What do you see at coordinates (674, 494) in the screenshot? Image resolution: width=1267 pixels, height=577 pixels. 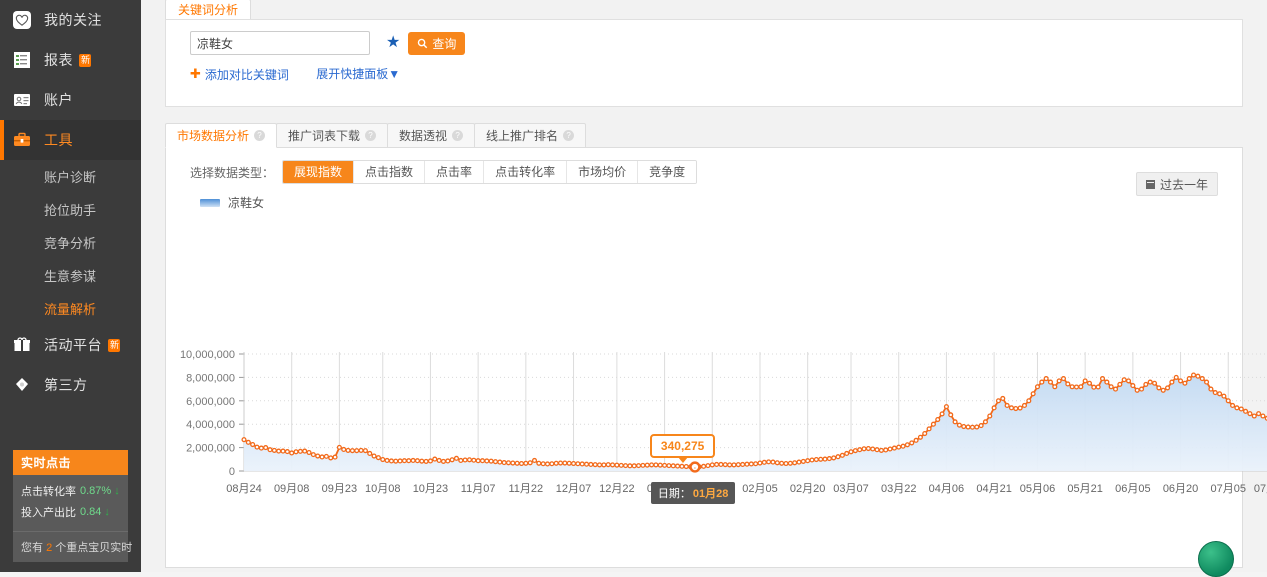 I see `date-tooltip-label: 日期：` at bounding box center [674, 494].